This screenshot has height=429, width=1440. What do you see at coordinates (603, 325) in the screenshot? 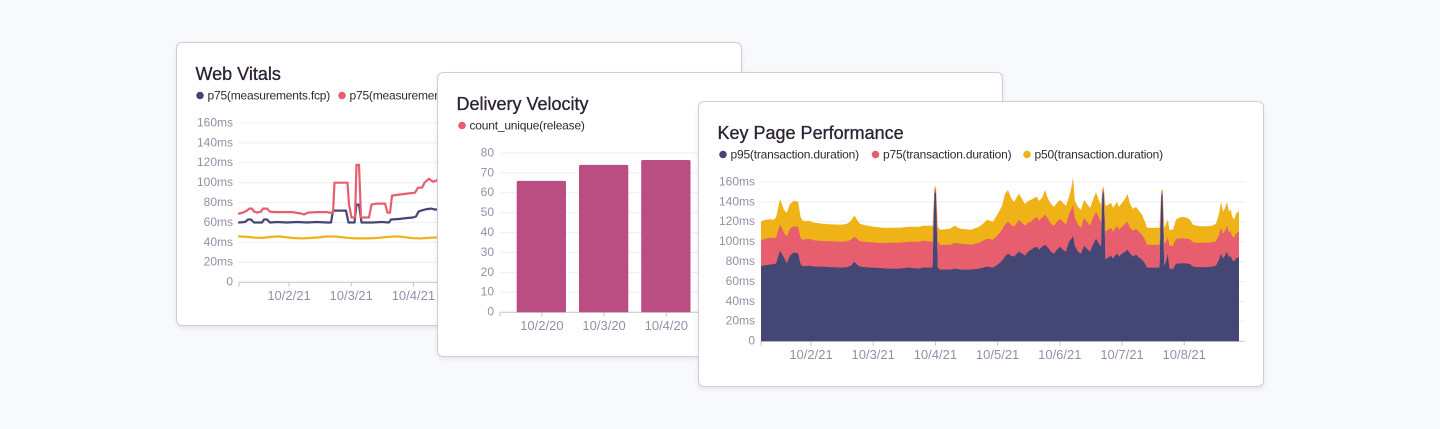
I see `svg-text: 10/3/20` at bounding box center [603, 325].